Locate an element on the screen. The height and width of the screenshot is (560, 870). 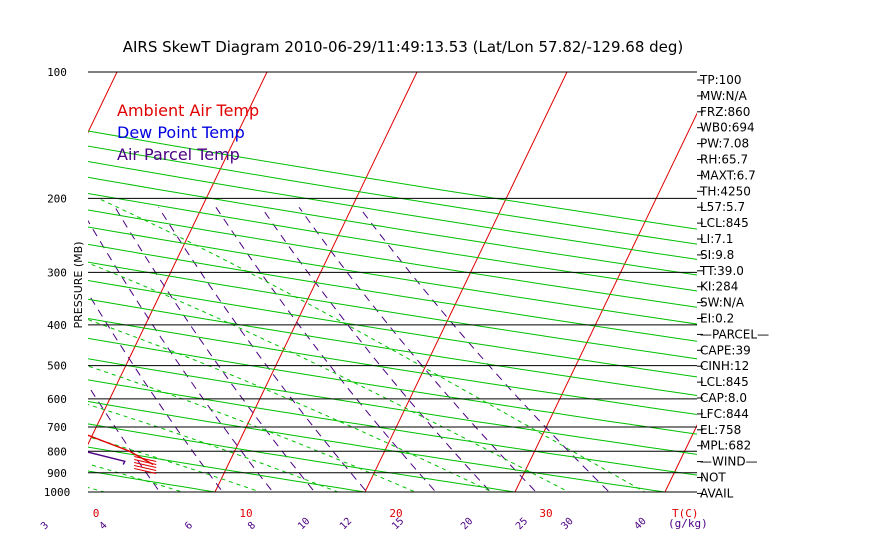
index-label: CAP:8.0 is located at coordinates (723, 398).